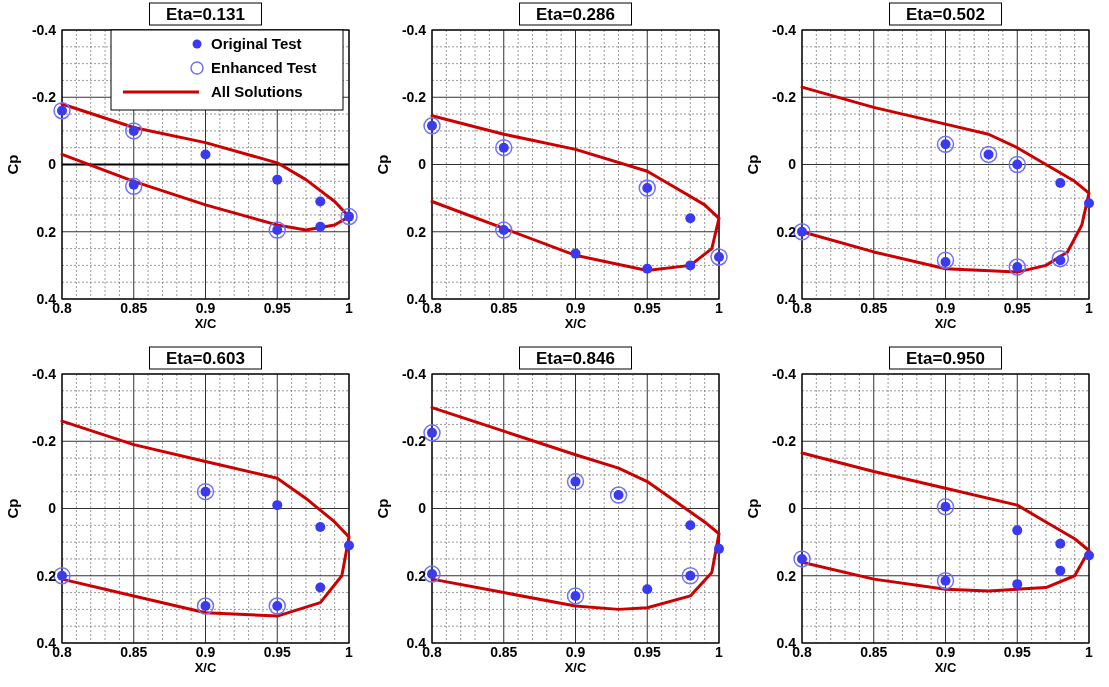 The width and height of the screenshot is (1109, 687). Describe the element at coordinates (575, 358) in the screenshot. I see `chart-title: Eta=0.846` at that location.